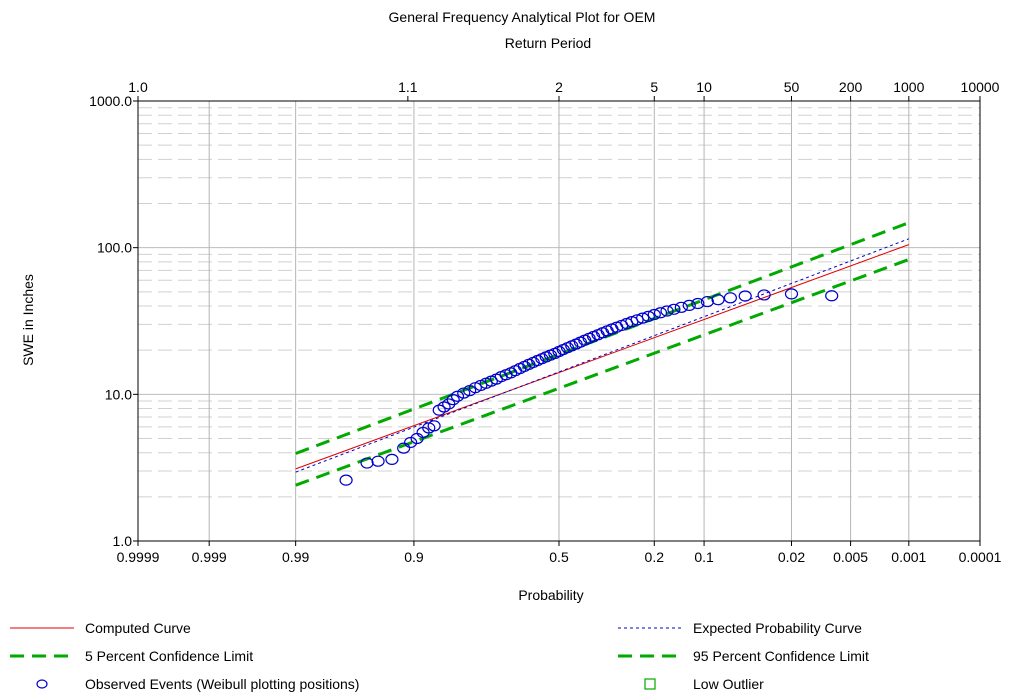  I want to click on bottom-tick-label: 0.9, so click(414, 557).